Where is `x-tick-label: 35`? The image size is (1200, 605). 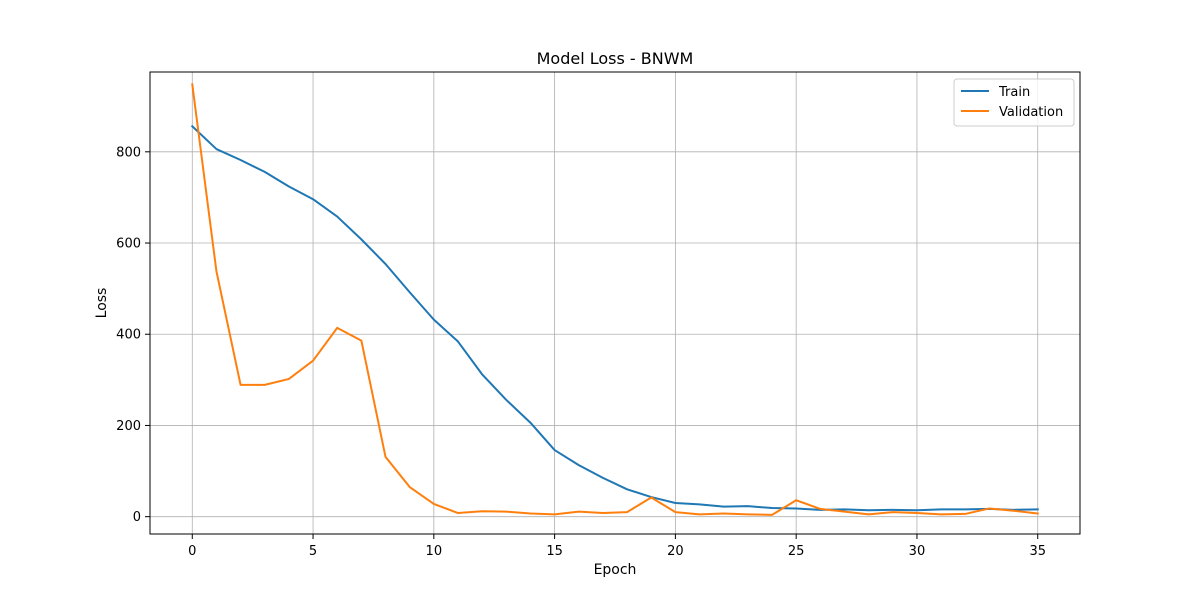 x-tick-label: 35 is located at coordinates (1037, 551).